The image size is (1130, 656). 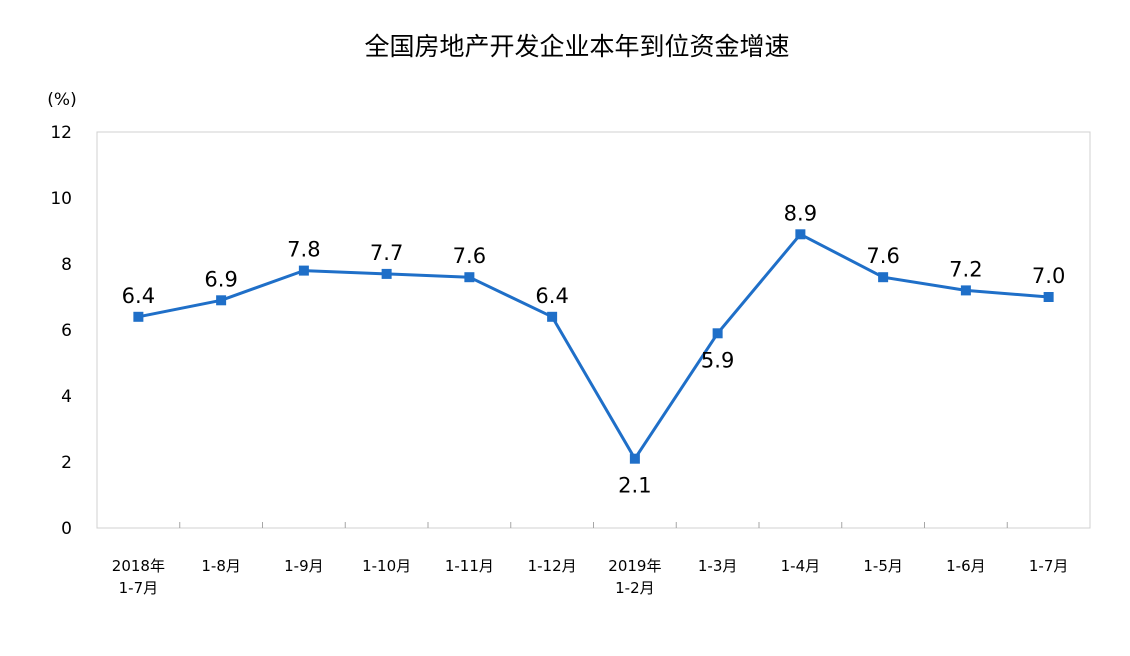 I want to click on y-tick-label: 10, so click(x=61, y=199).